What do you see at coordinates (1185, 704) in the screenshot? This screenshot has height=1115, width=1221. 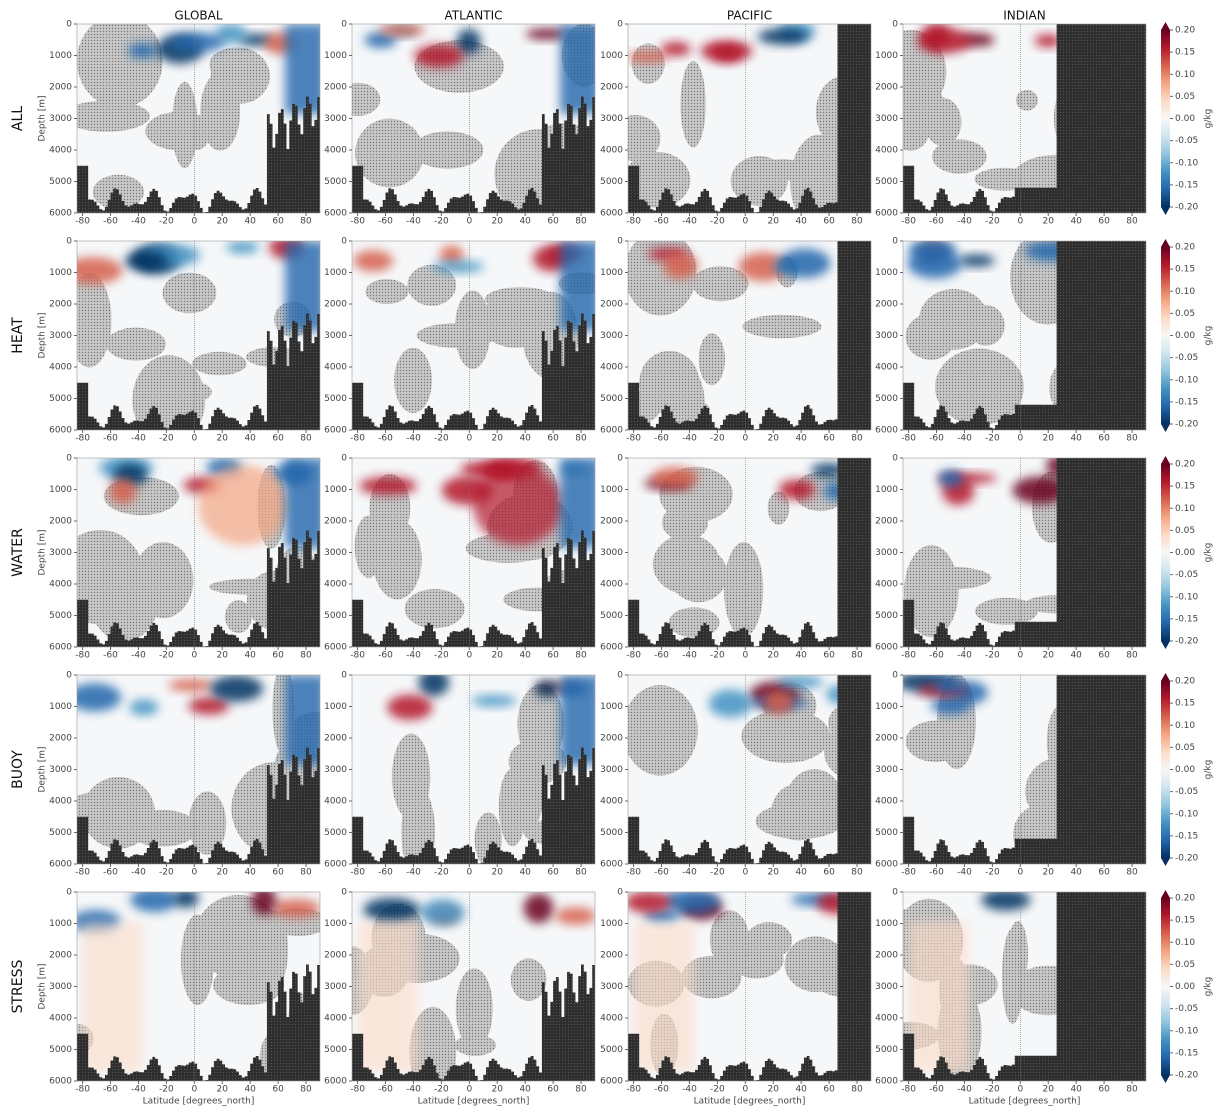 I see `colorbar-tick-label: 0.15` at bounding box center [1185, 704].